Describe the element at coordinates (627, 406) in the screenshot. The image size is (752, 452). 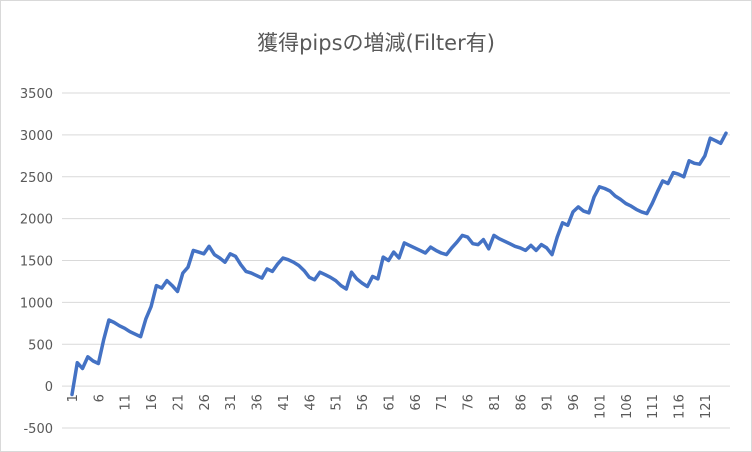
I see `x-tick-label: 106` at that location.